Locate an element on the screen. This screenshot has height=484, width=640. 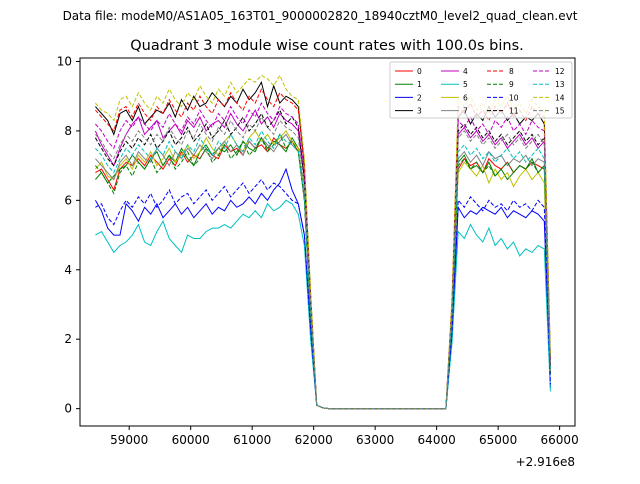
legend-label-12: 12 is located at coordinates (560, 71).